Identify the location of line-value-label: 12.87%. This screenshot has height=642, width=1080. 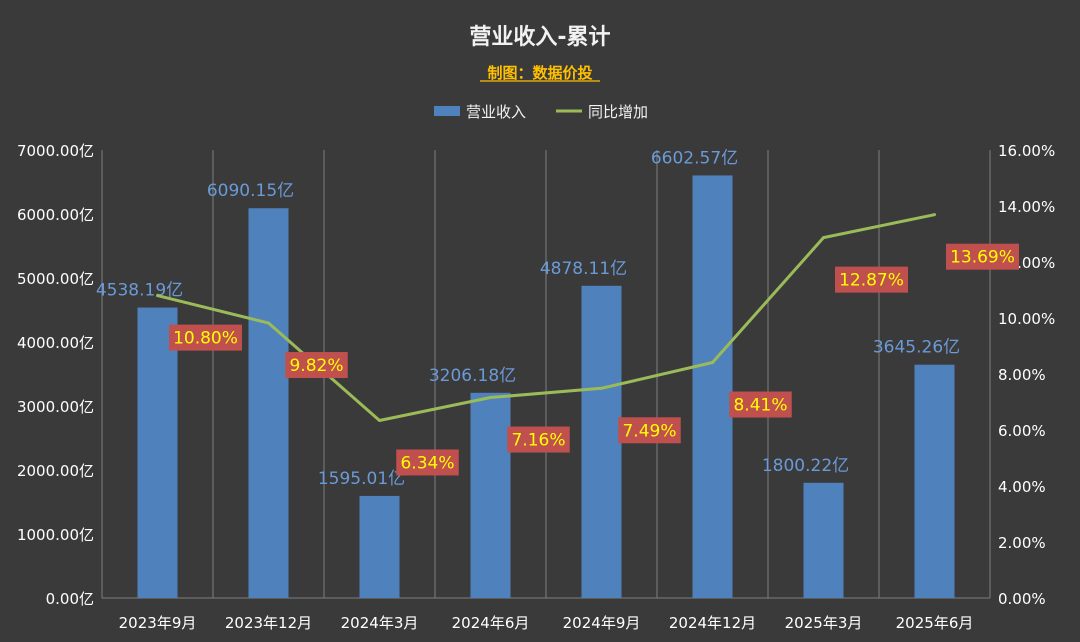
(871, 279).